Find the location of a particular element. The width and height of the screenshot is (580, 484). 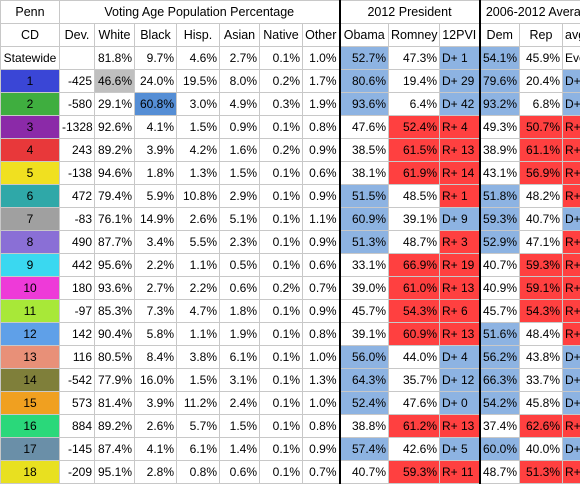

deviation-cell: 490 is located at coordinates (77, 242).